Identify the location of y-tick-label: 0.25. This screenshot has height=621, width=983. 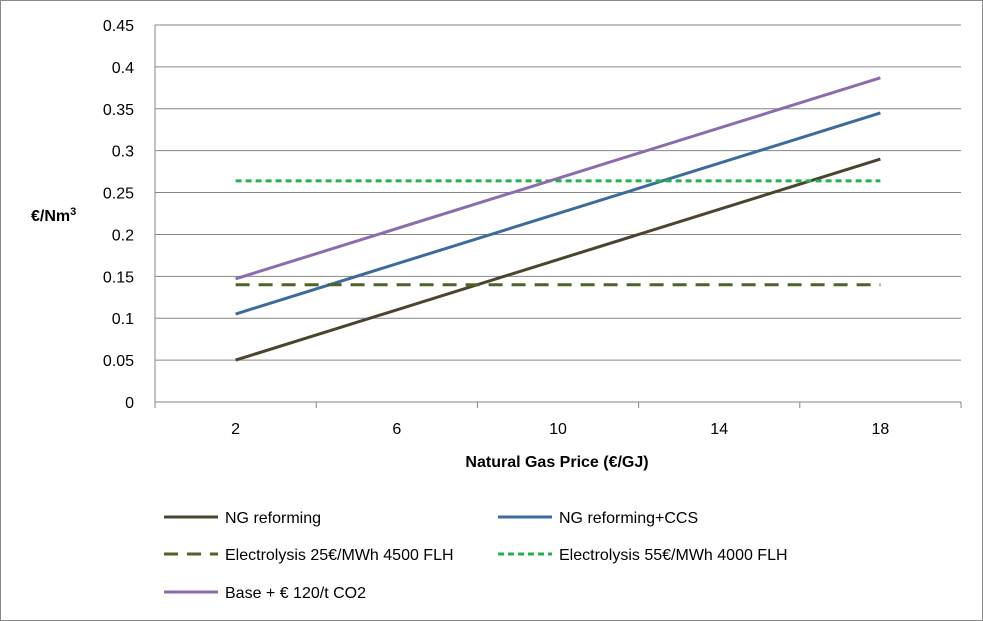
(118, 194).